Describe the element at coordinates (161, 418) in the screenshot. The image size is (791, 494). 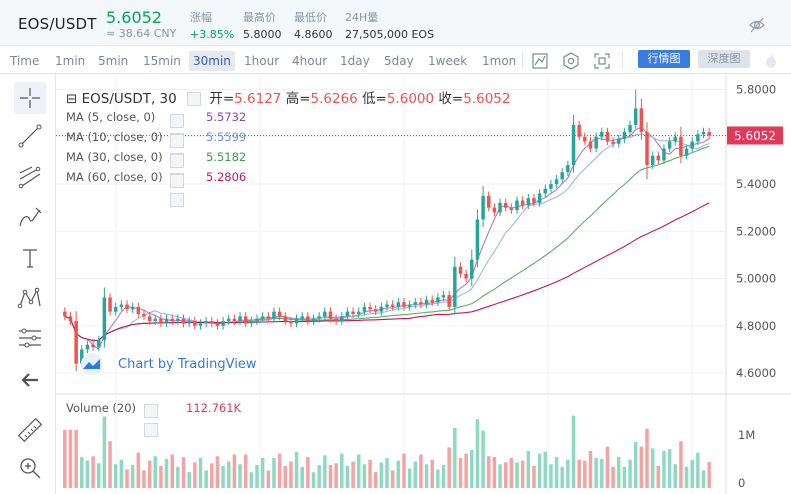
I see `volume-controls` at that location.